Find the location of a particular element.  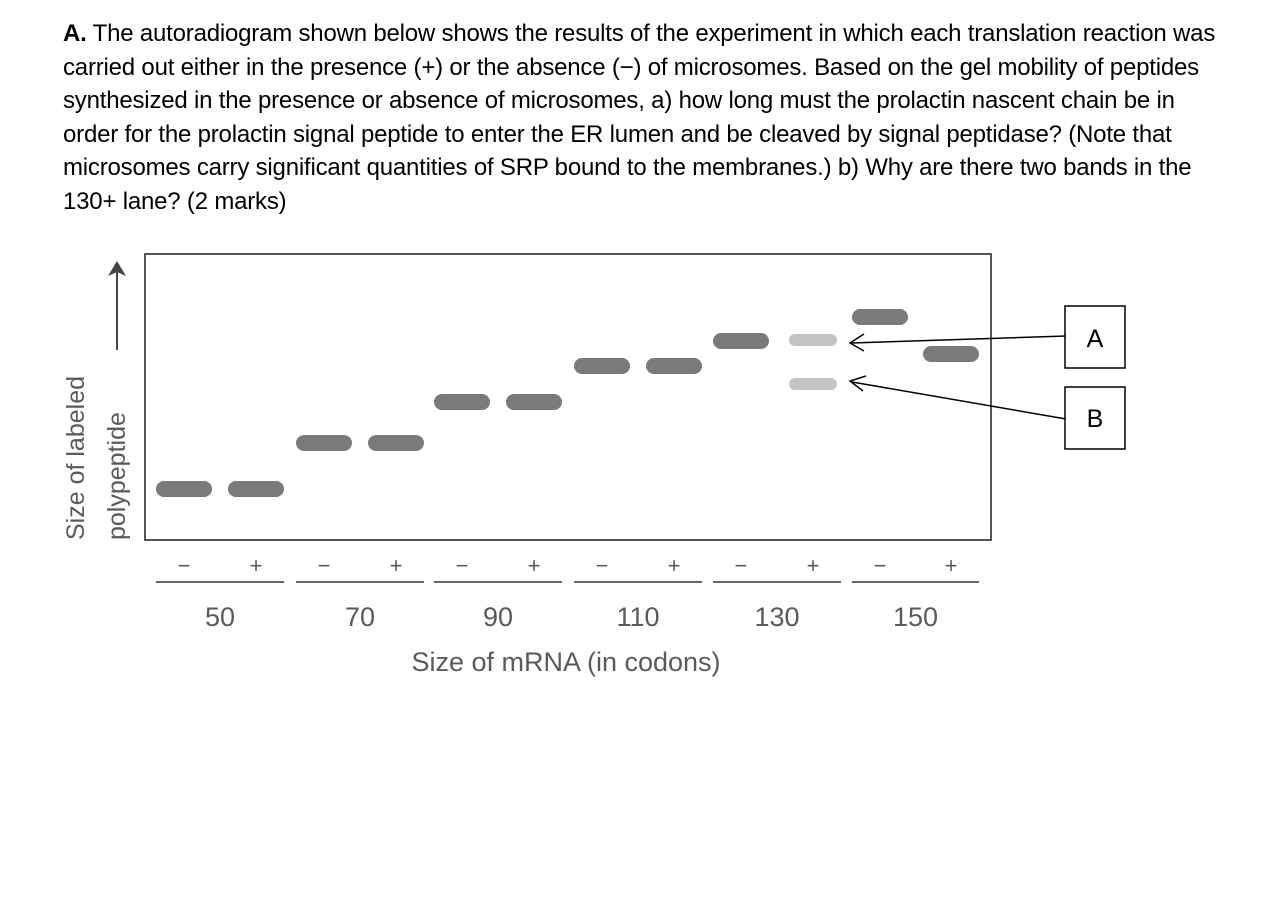

callout-a-label: A is located at coordinates (1095, 339).